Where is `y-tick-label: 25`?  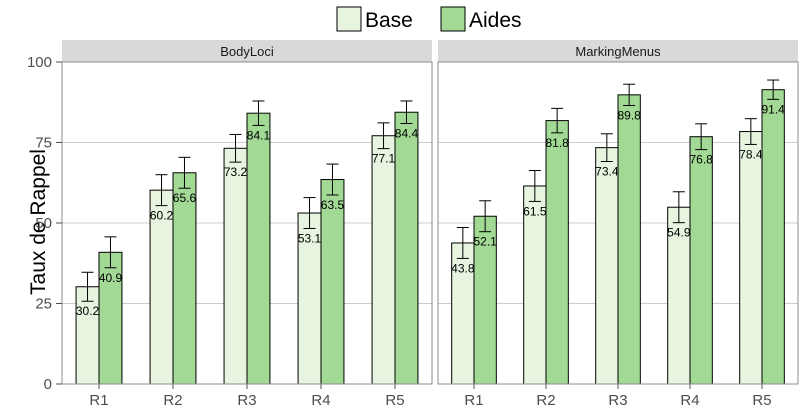 y-tick-label: 25 is located at coordinates (43, 304).